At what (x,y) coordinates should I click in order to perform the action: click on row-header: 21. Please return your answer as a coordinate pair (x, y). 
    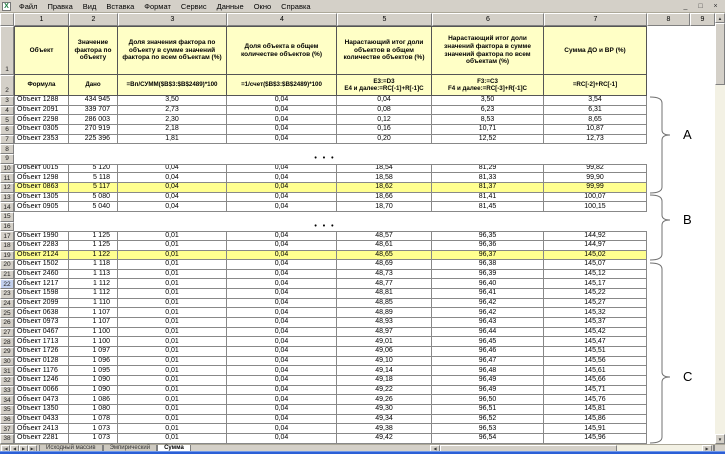
    Looking at the image, I should click on (7, 274).